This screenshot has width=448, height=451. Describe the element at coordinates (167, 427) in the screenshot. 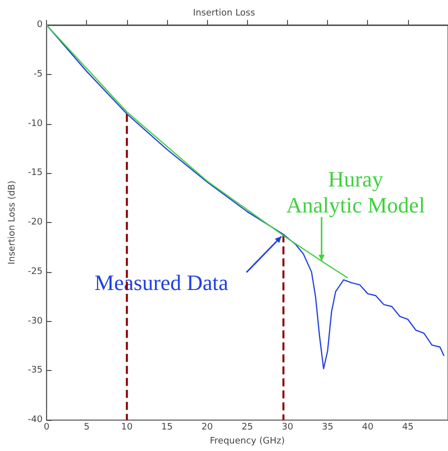

I see `x-tick-label: 15` at that location.